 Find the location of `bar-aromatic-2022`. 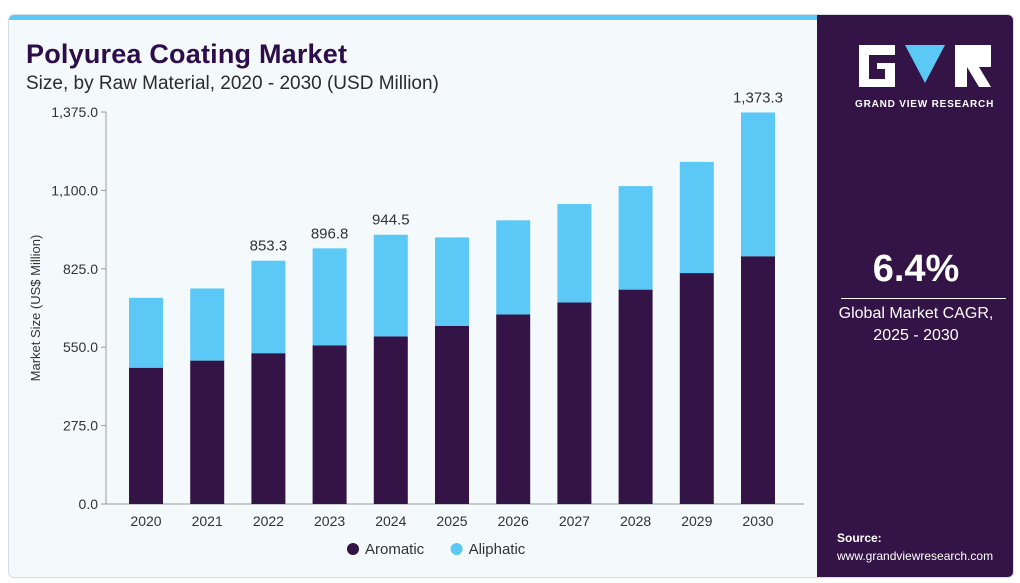

bar-aromatic-2022 is located at coordinates (268, 428).